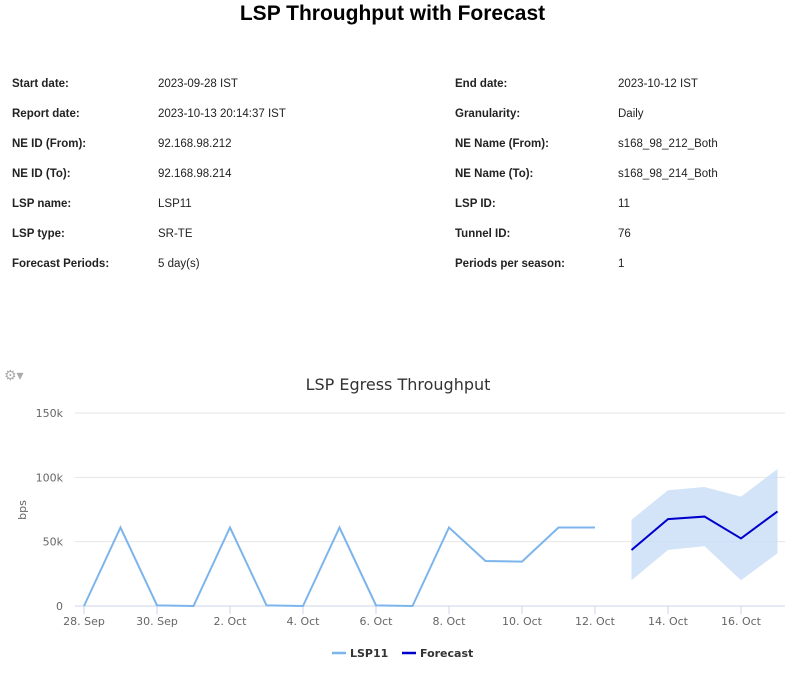  I want to click on field-label: LSP ID:, so click(475, 204).